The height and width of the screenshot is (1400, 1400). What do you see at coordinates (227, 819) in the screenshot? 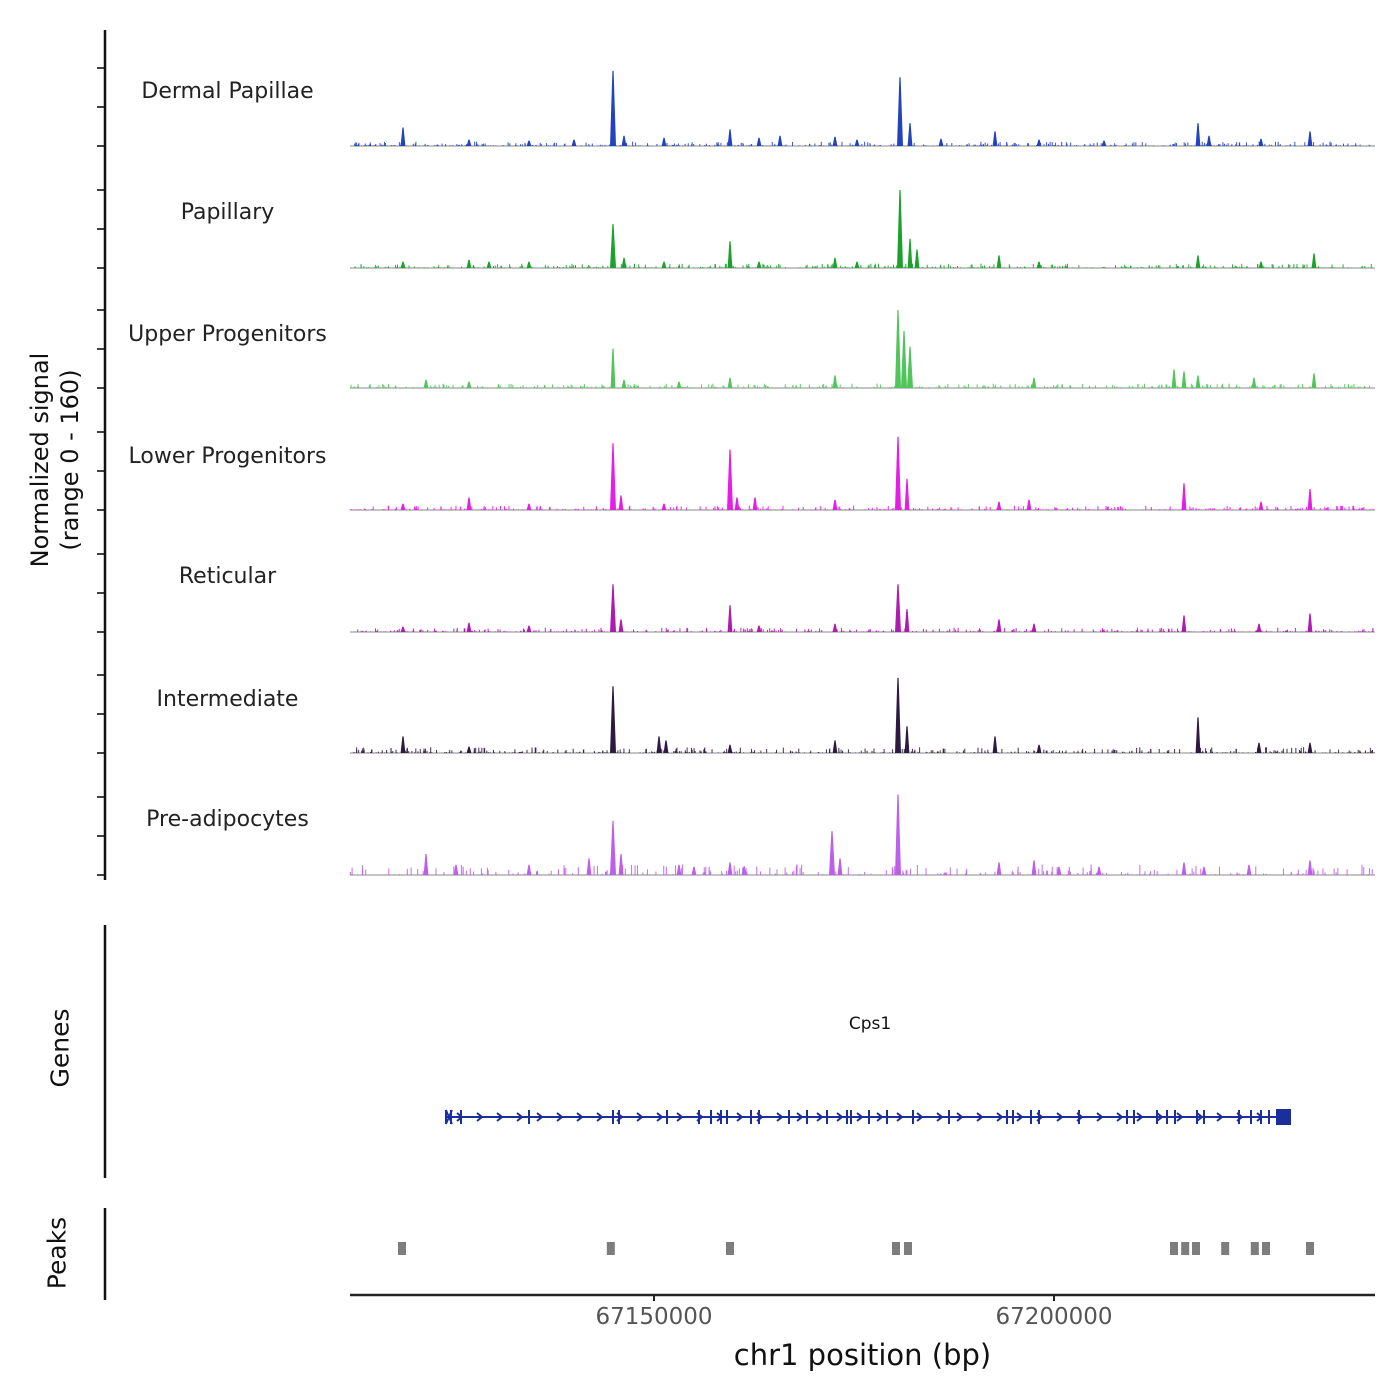
I see `track-label-pre-adipocytes: Pre-adipocytes` at bounding box center [227, 819].